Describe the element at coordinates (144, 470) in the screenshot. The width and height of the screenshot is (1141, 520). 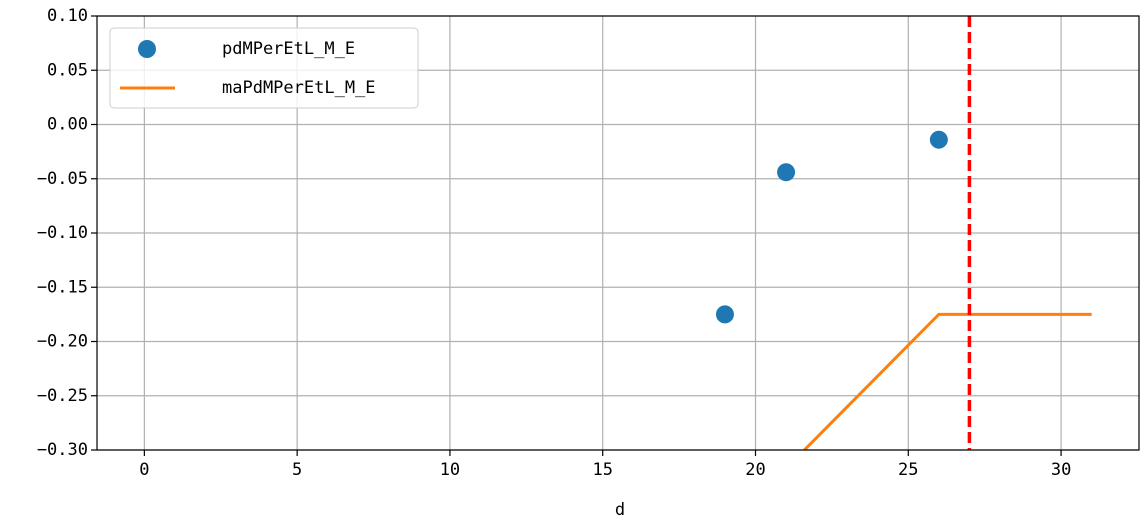
I see `x-tick-label: 0` at that location.